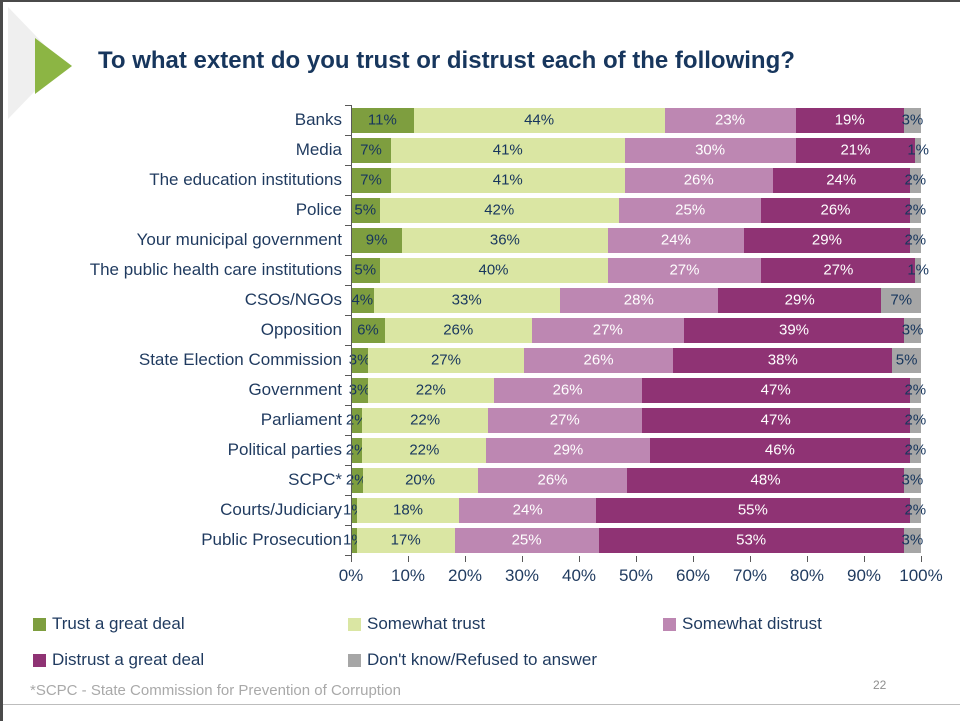  Describe the element at coordinates (505, 240) in the screenshot. I see `bar-segment: 36%` at that location.